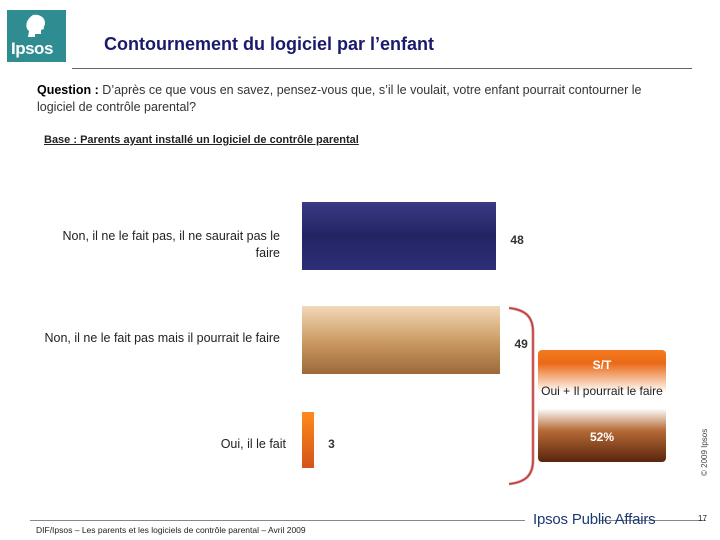 The width and height of the screenshot is (720, 540). What do you see at coordinates (521, 396) in the screenshot?
I see `bracket-icon` at bounding box center [521, 396].